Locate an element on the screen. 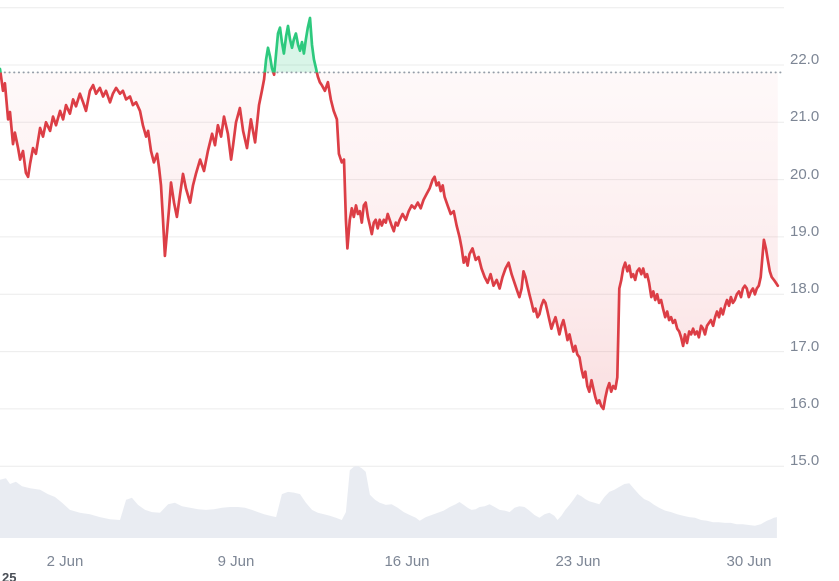  y-axis-label: 21.0 is located at coordinates (805, 117).